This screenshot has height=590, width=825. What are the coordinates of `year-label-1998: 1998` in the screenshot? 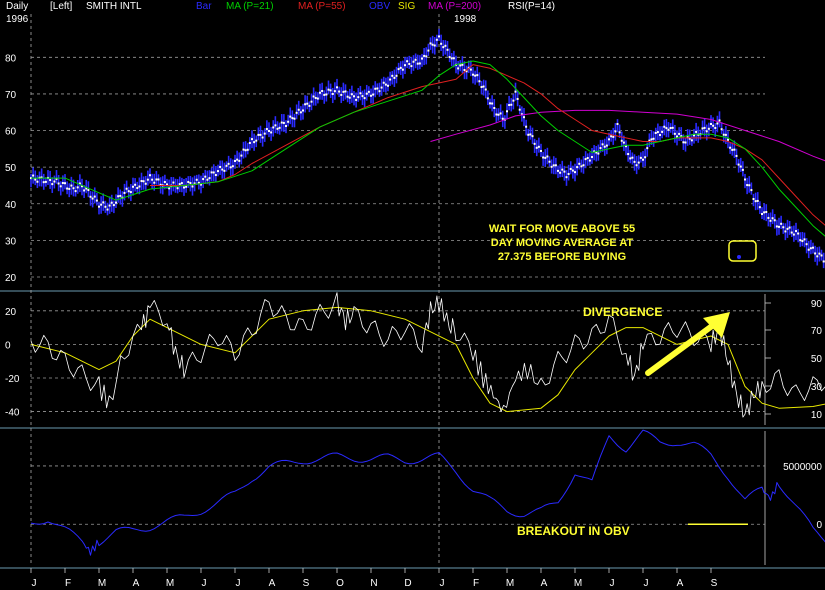 It's located at (465, 19).